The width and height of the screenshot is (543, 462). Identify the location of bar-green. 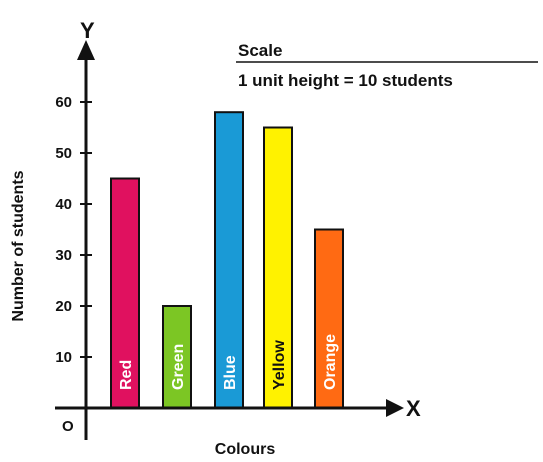
(177, 357).